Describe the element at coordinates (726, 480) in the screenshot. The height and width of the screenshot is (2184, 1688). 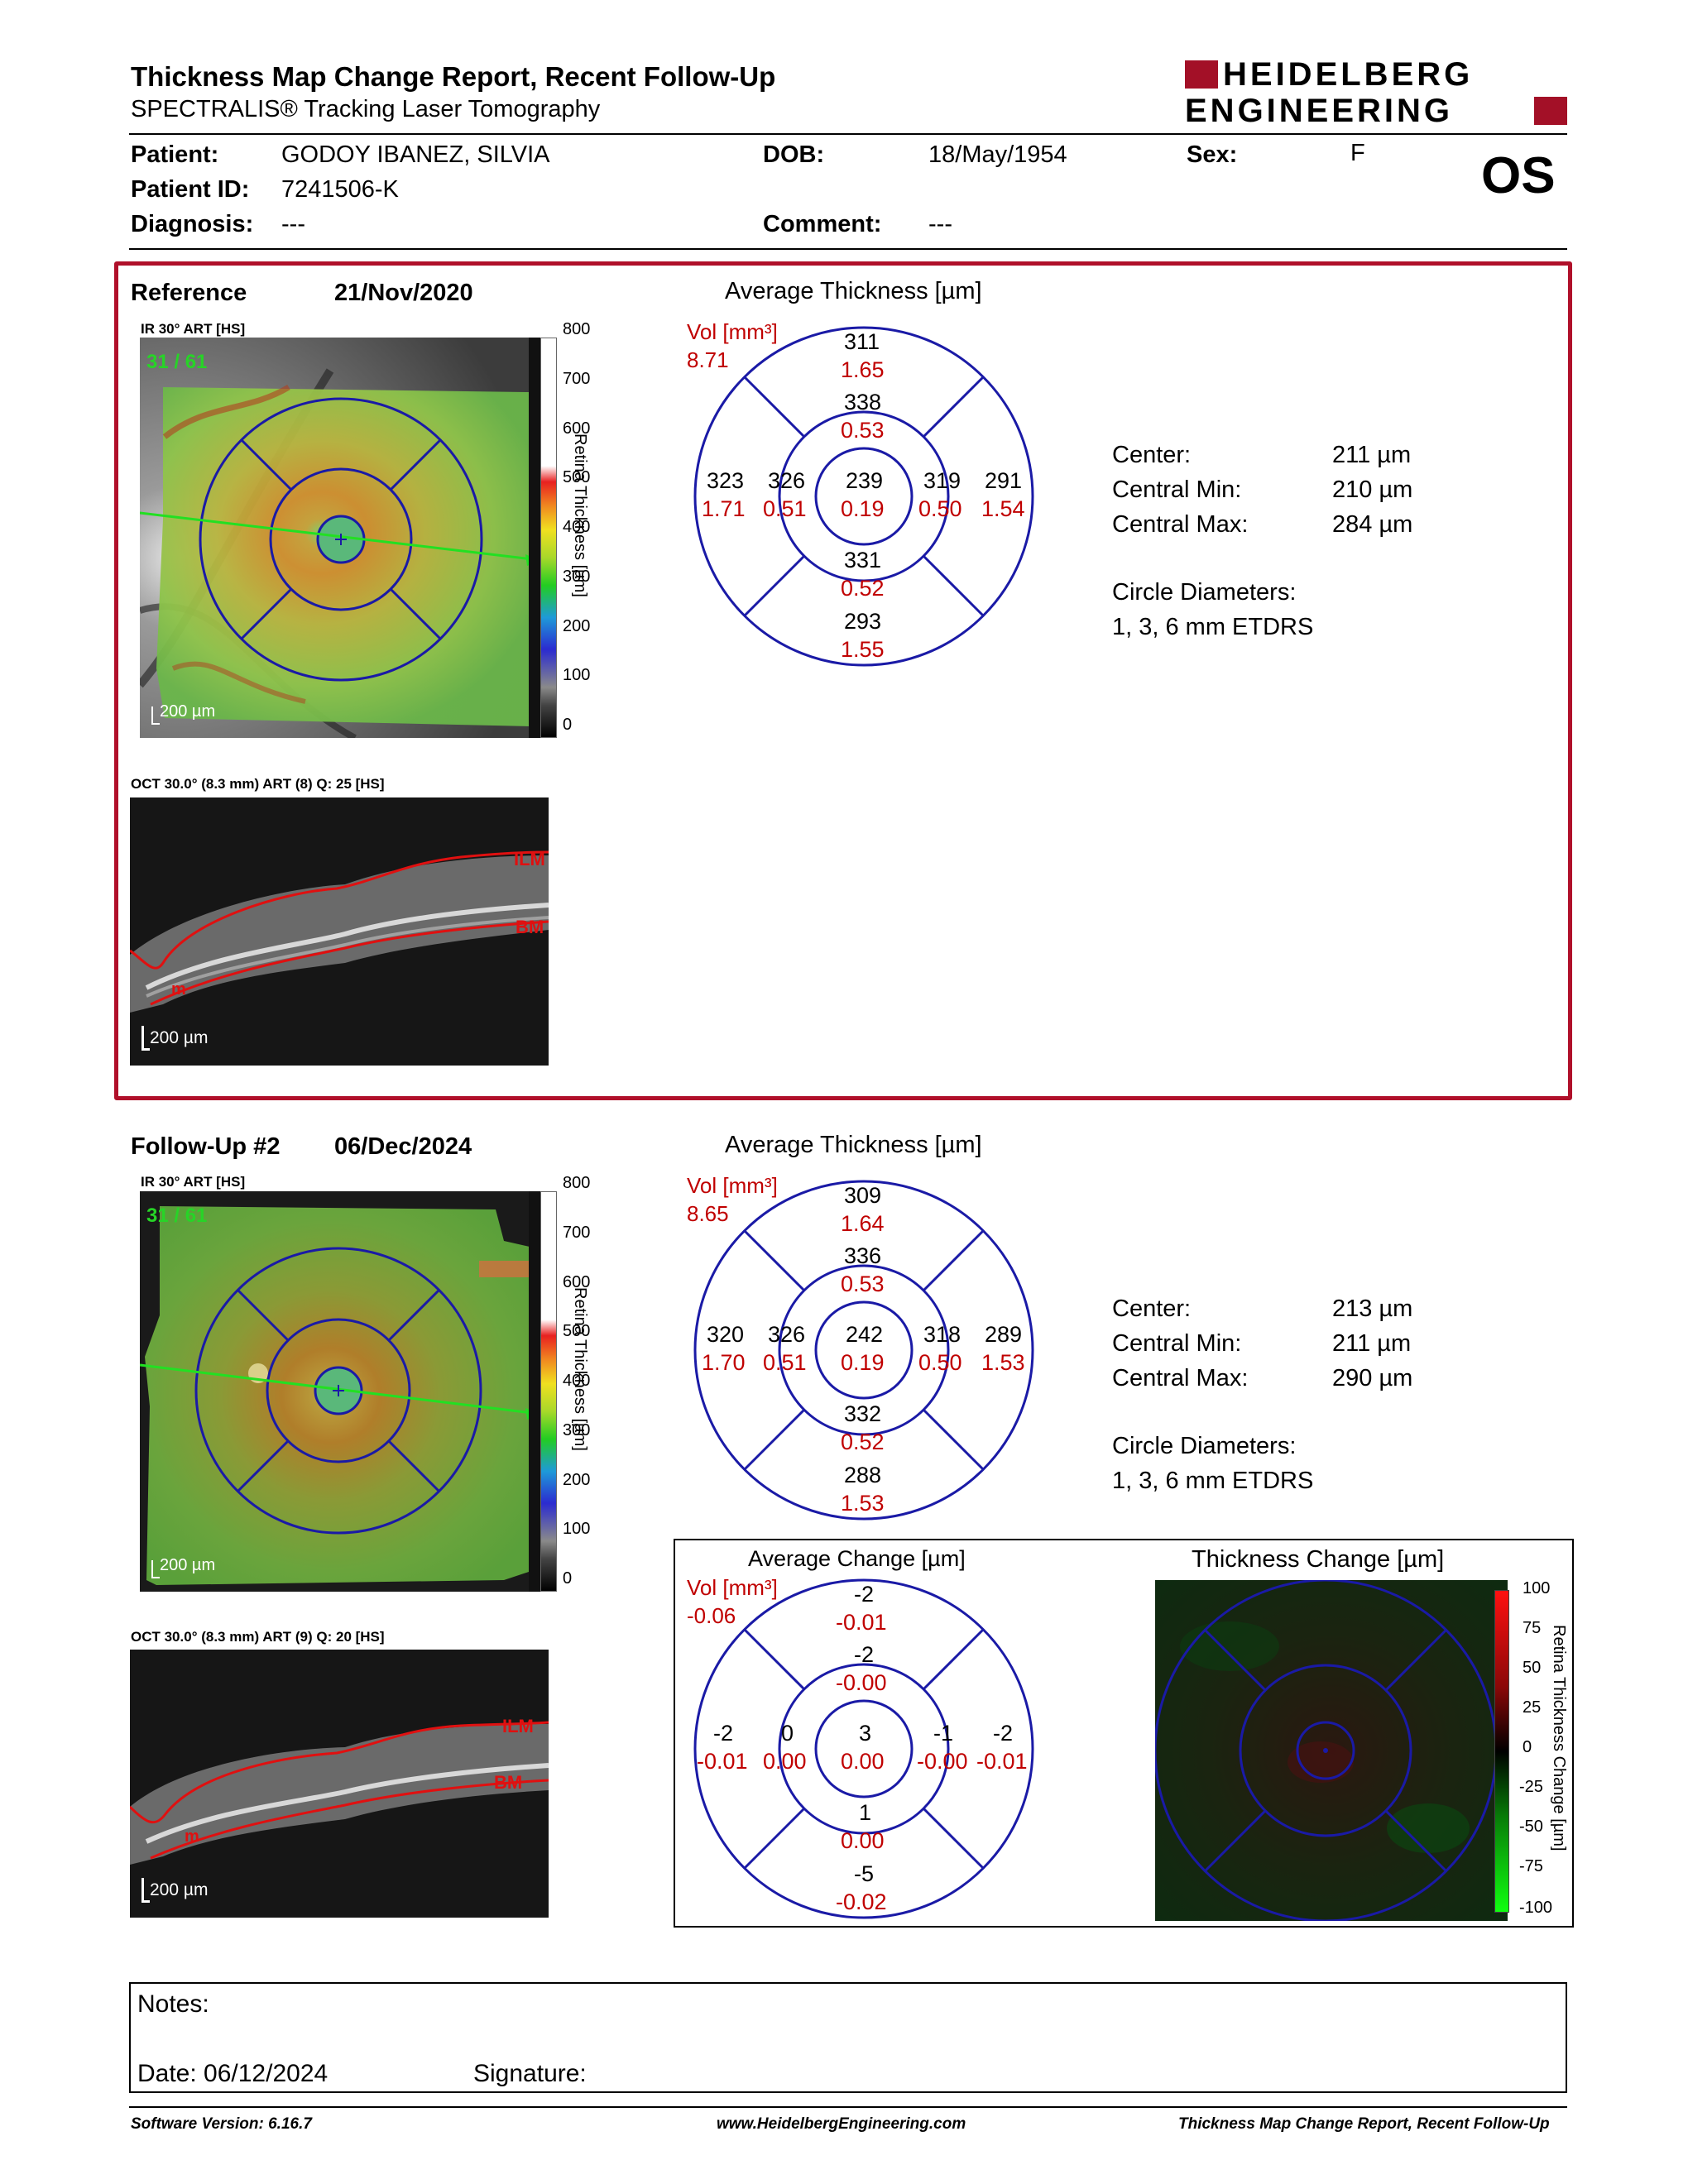
I see `ref-outer-temp-thk: 323` at that location.